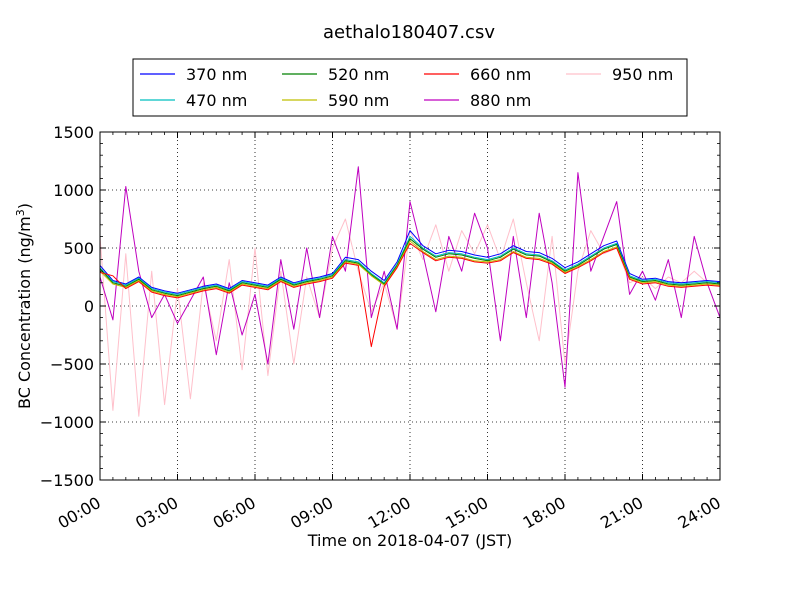 Image resolution: width=800 pixels, height=600 pixels. Describe the element at coordinates (358, 100) in the screenshot. I see `legend-entry: 590 nm` at that location.